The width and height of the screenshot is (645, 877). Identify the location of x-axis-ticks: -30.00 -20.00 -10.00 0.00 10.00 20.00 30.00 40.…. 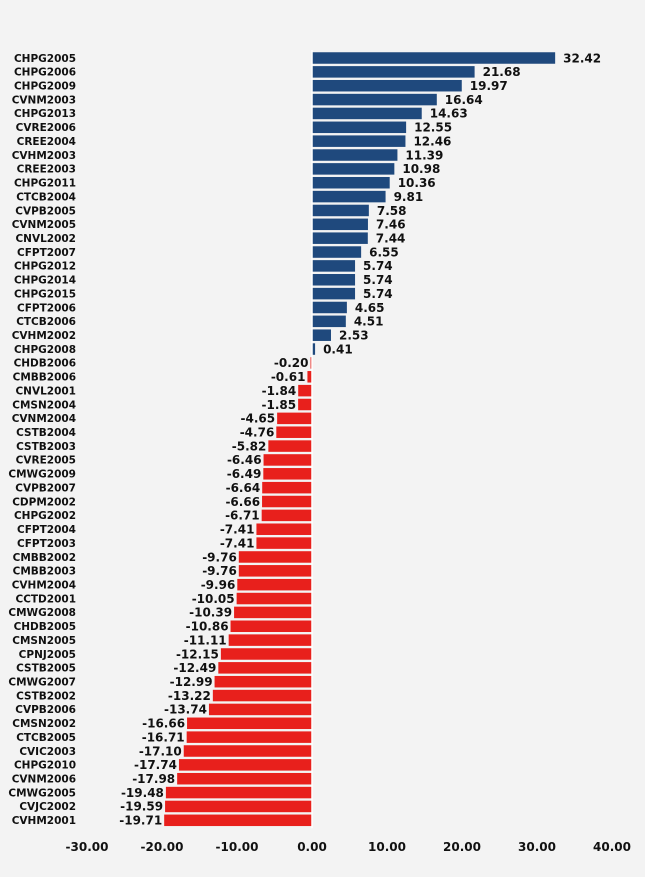
(348, 847).